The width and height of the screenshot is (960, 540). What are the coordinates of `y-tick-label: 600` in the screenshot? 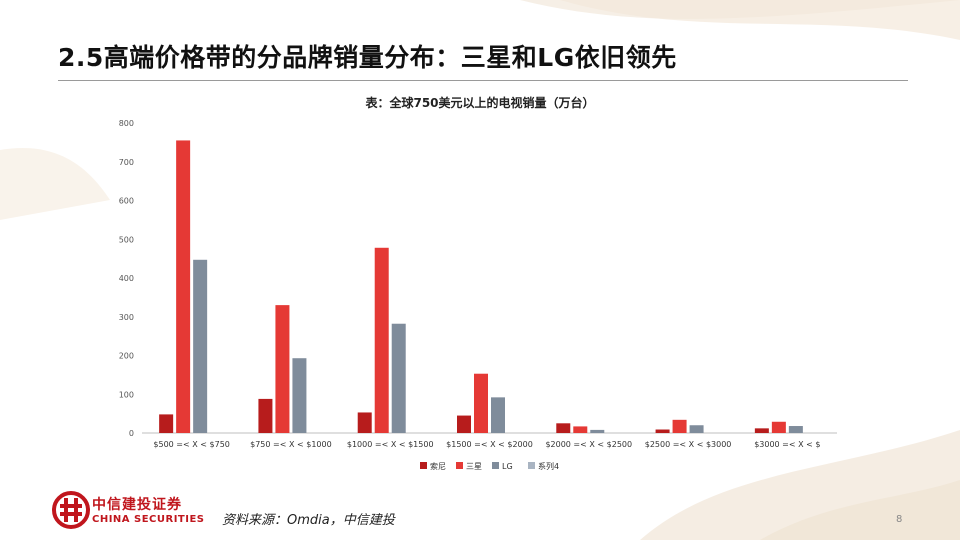 It's located at (126, 201).